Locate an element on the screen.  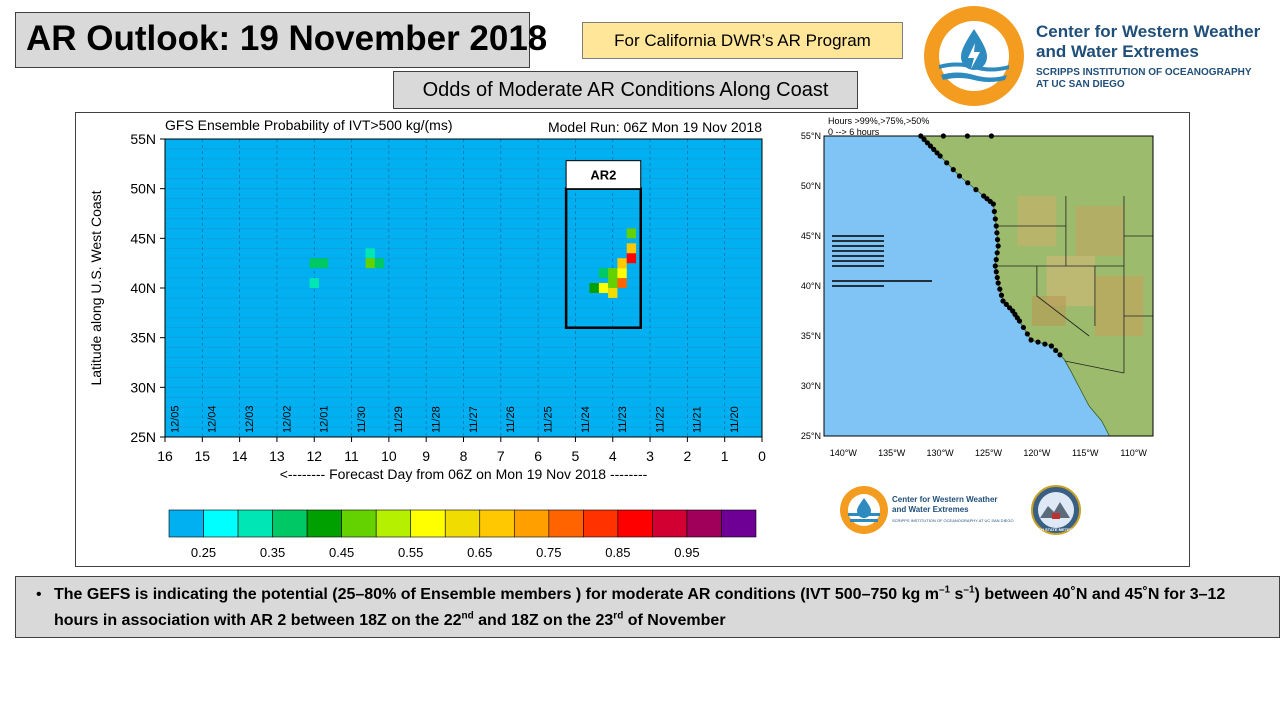
map-lat-label: 40°N is located at coordinates (811, 286).